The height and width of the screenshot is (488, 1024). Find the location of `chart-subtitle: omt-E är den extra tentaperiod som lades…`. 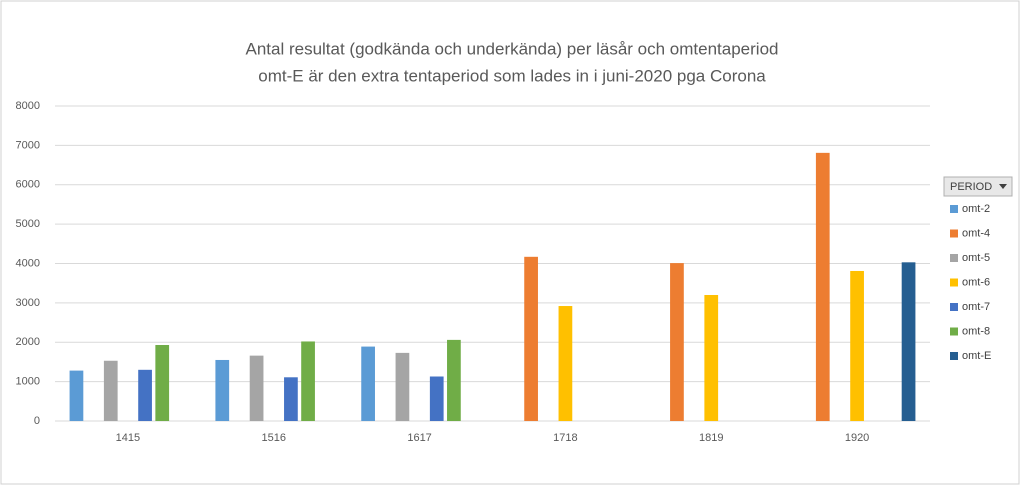

chart-subtitle: omt-E är den extra tentaperiod som lades… is located at coordinates (512, 75).